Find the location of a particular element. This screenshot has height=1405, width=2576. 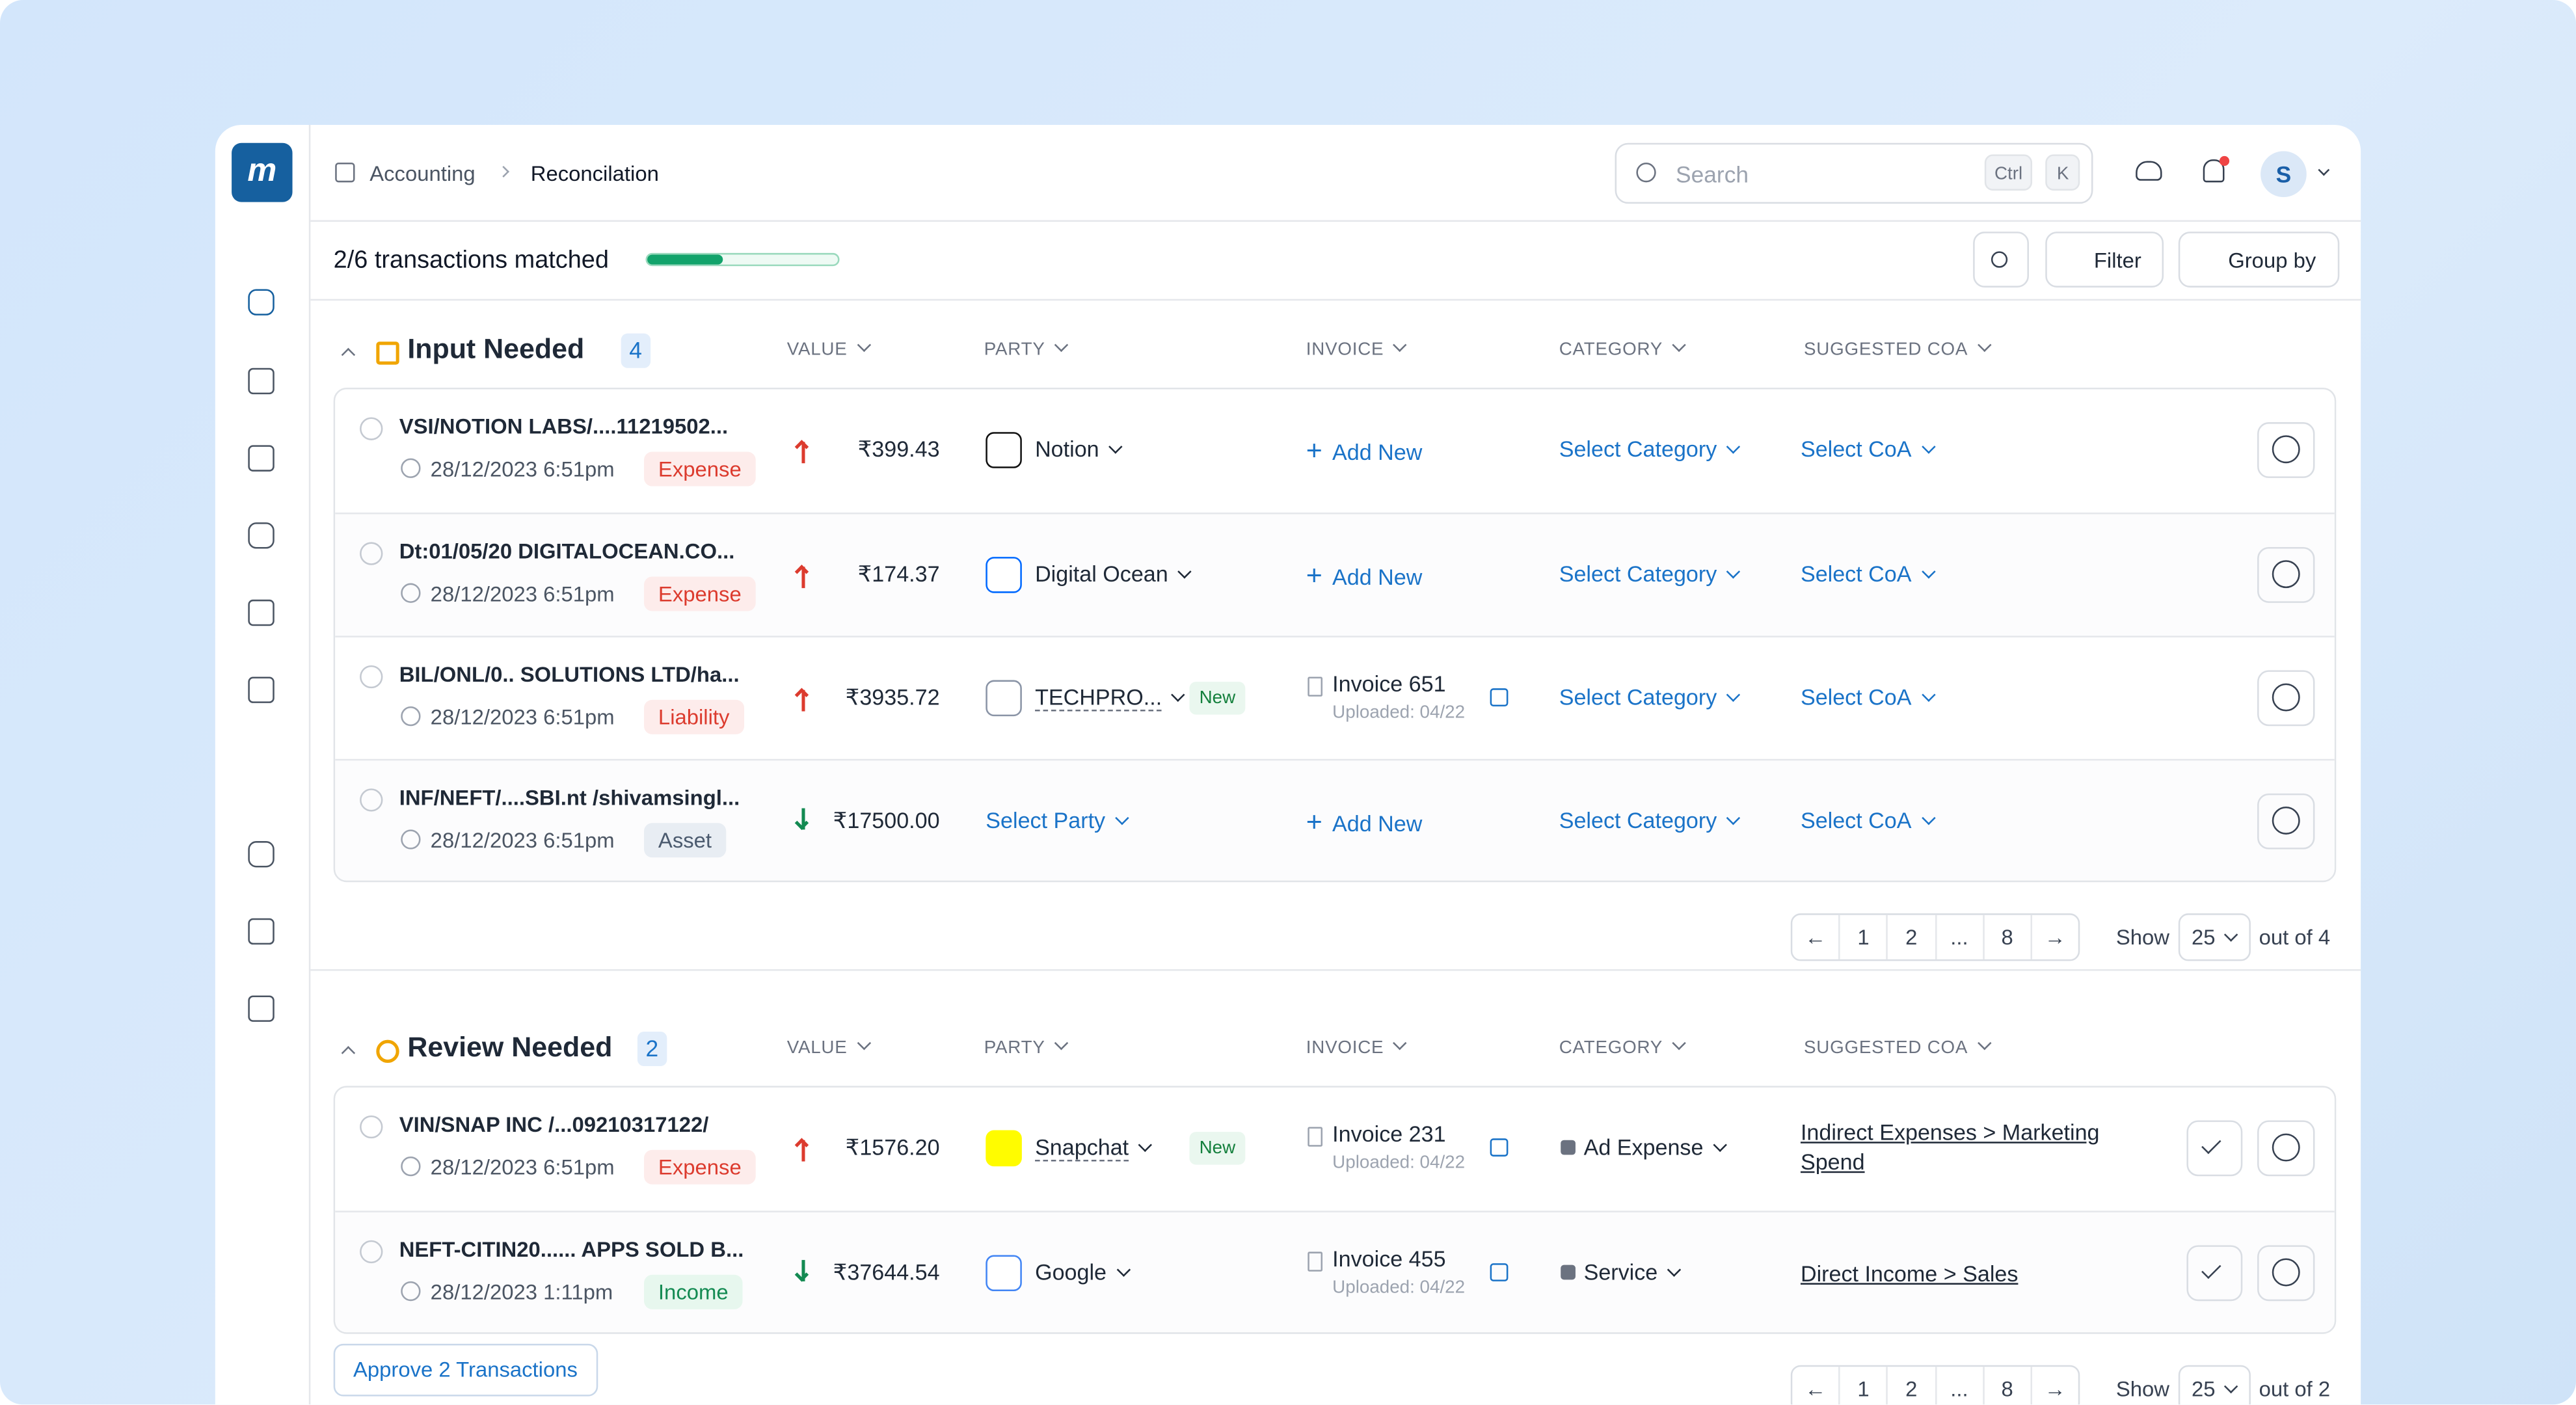

invoice-name: Invoice 455 is located at coordinates (1389, 1259).